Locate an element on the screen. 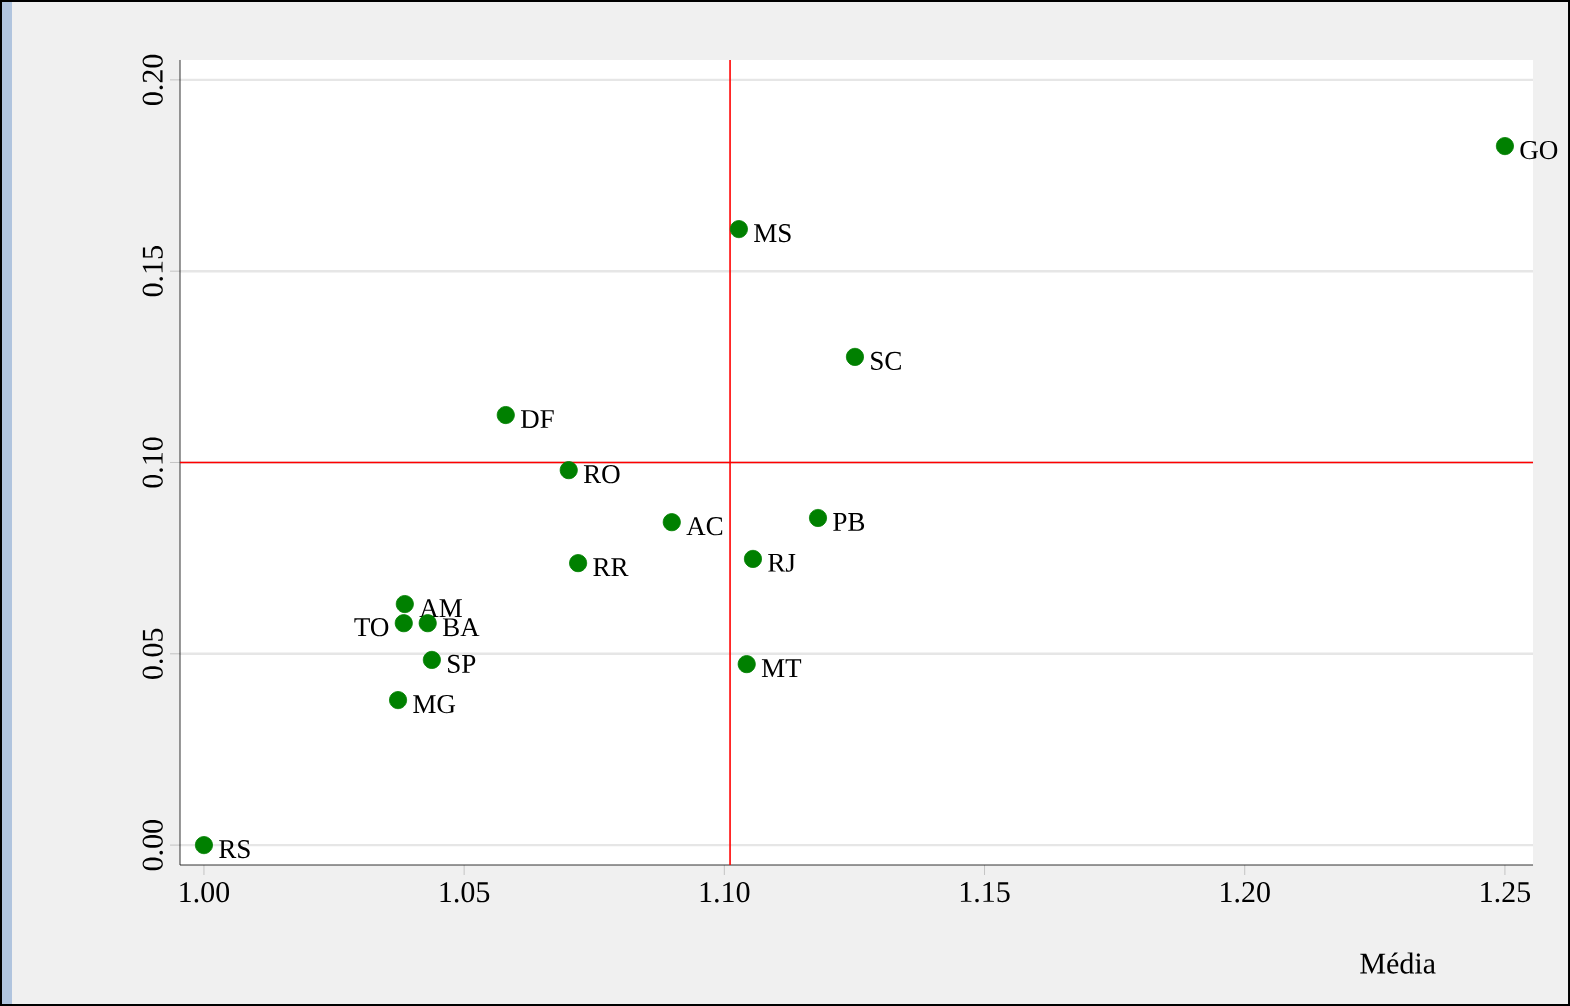  y-tick-label: 0.00 is located at coordinates (152, 845).